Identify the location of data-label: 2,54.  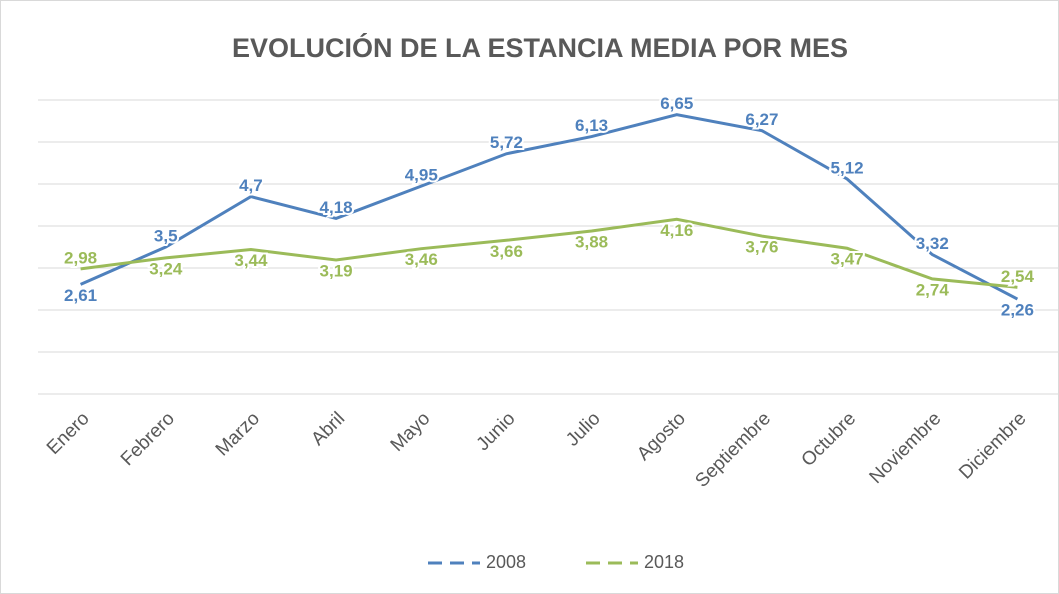
(1018, 276).